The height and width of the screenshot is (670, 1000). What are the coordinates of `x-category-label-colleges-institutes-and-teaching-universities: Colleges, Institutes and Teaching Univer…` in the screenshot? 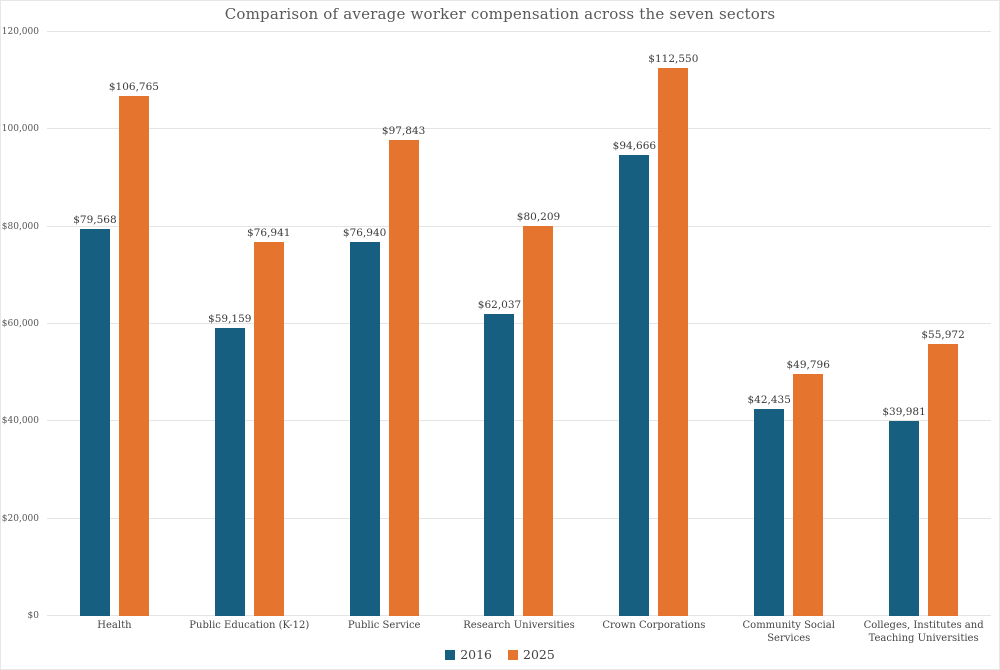 It's located at (923, 632).